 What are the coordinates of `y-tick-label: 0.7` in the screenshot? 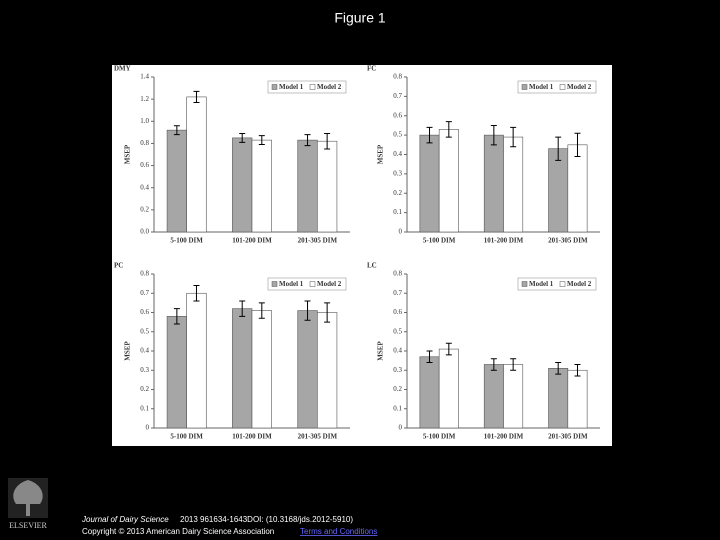 It's located at (144, 293).